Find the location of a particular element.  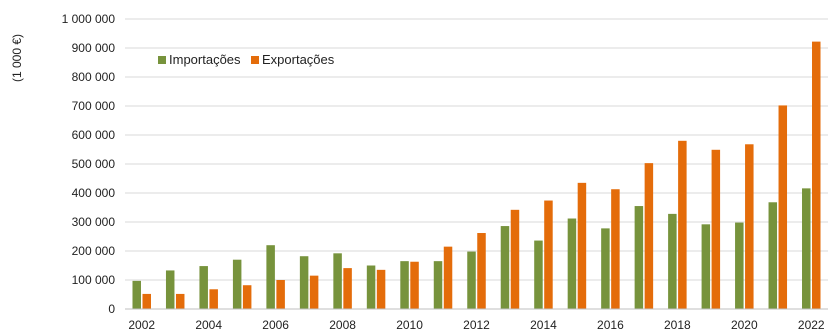

bar-importacoes-2008 is located at coordinates (337, 281).